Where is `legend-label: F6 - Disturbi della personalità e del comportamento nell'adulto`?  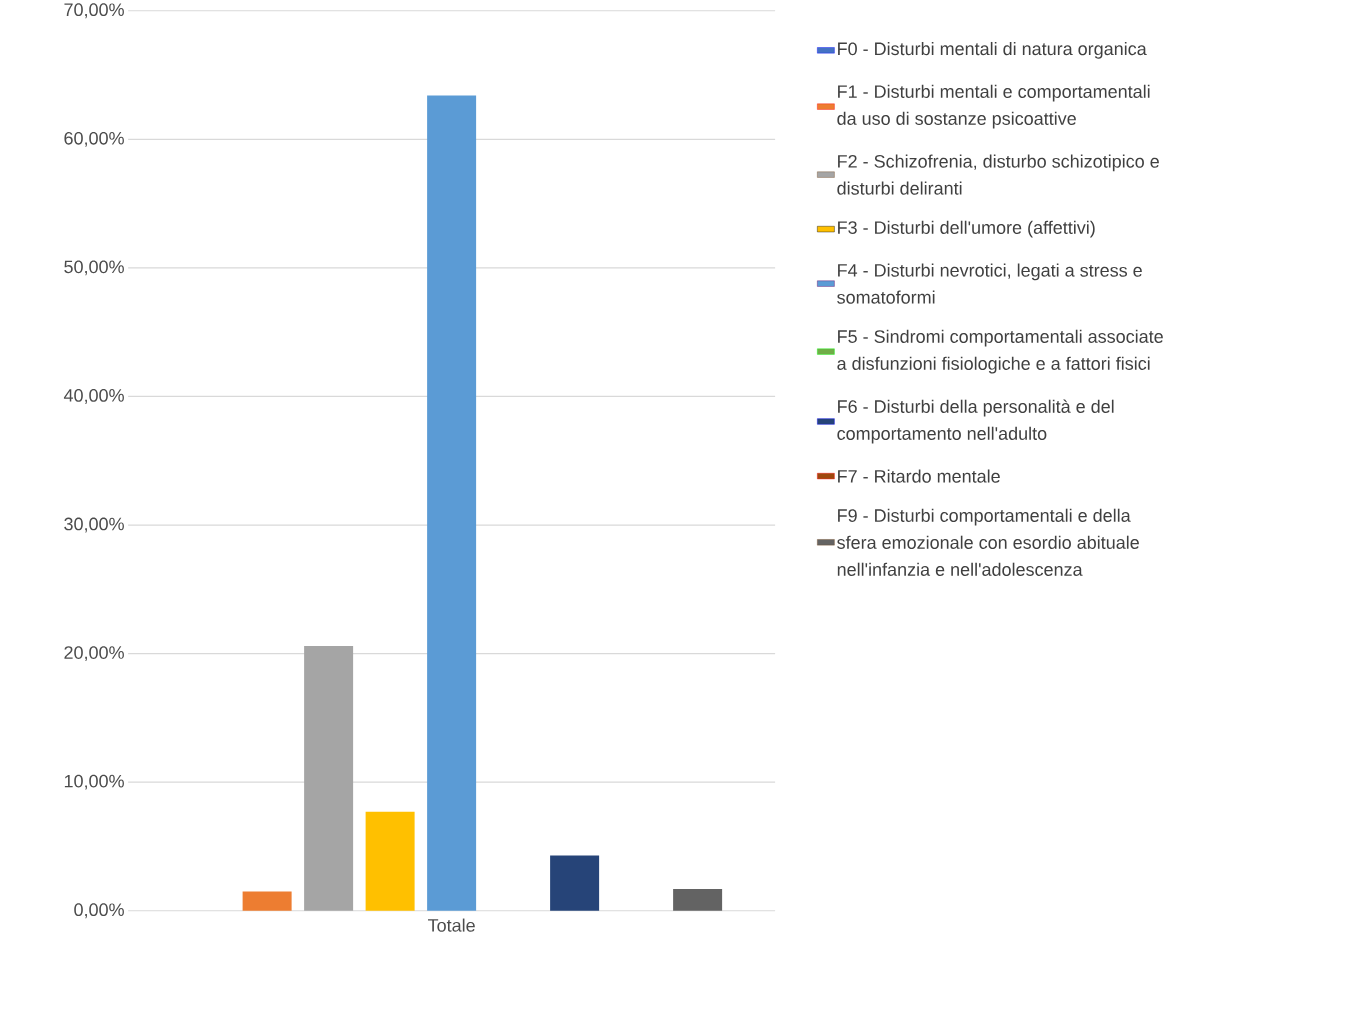
legend-label: F6 - Disturbi della personalità e del comportamento nell'adulto is located at coordinates (975, 421).